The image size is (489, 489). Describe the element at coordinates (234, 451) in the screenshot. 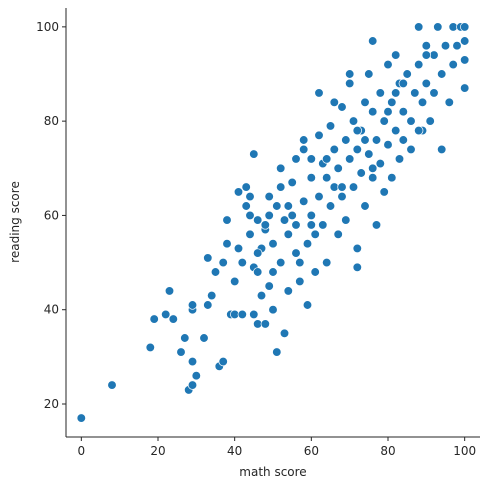

I see `x-tick-label: 40` at that location.